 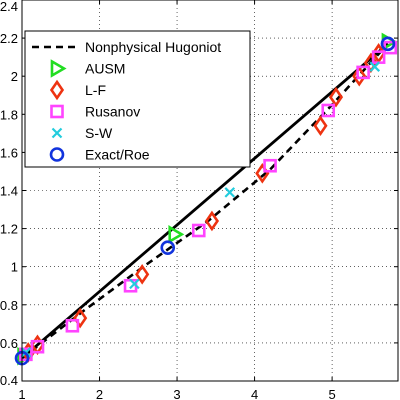 I want to click on y-tick-label: 1.2, so click(x=9, y=229).